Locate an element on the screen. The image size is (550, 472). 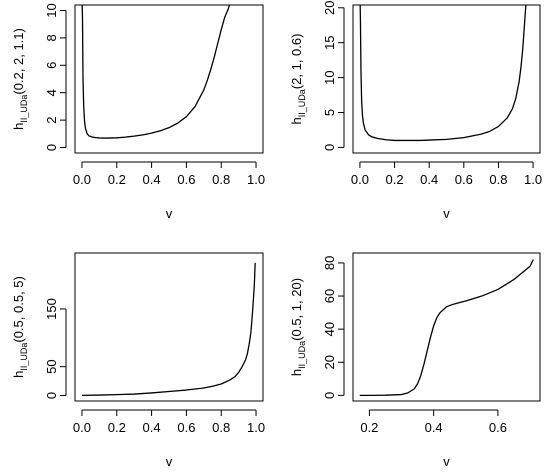
y-axis-label: hII_UDa(0.5, 1, 20) is located at coordinates (298, 327).